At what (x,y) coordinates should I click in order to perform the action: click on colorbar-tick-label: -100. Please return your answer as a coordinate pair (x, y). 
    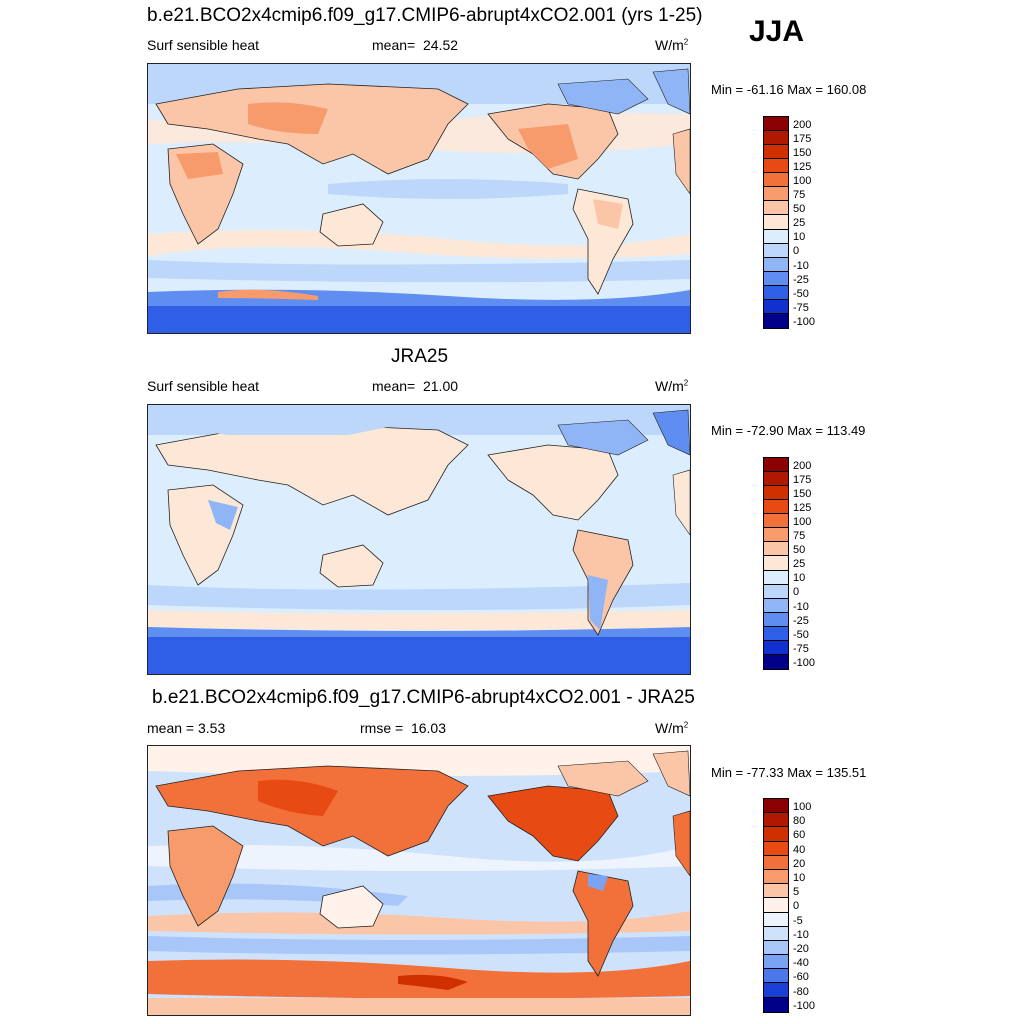
    Looking at the image, I should click on (804, 1005).